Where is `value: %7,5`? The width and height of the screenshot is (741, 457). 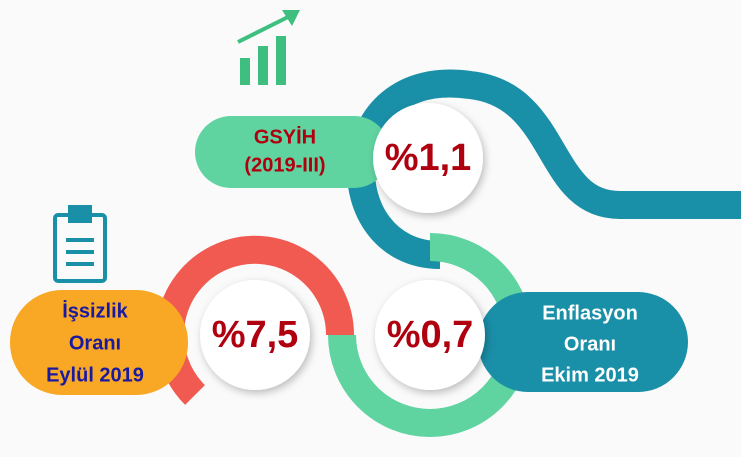
value: %7,5 is located at coordinates (255, 335).